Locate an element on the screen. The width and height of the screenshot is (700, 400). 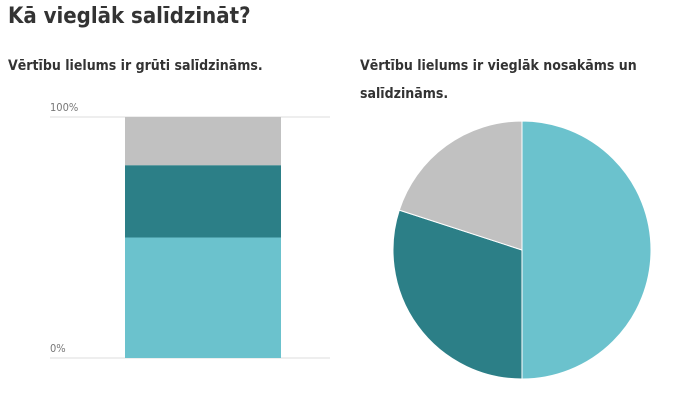
chart-title: Vērtību lielums ir grūti salīdzināms. is located at coordinates (135, 66).